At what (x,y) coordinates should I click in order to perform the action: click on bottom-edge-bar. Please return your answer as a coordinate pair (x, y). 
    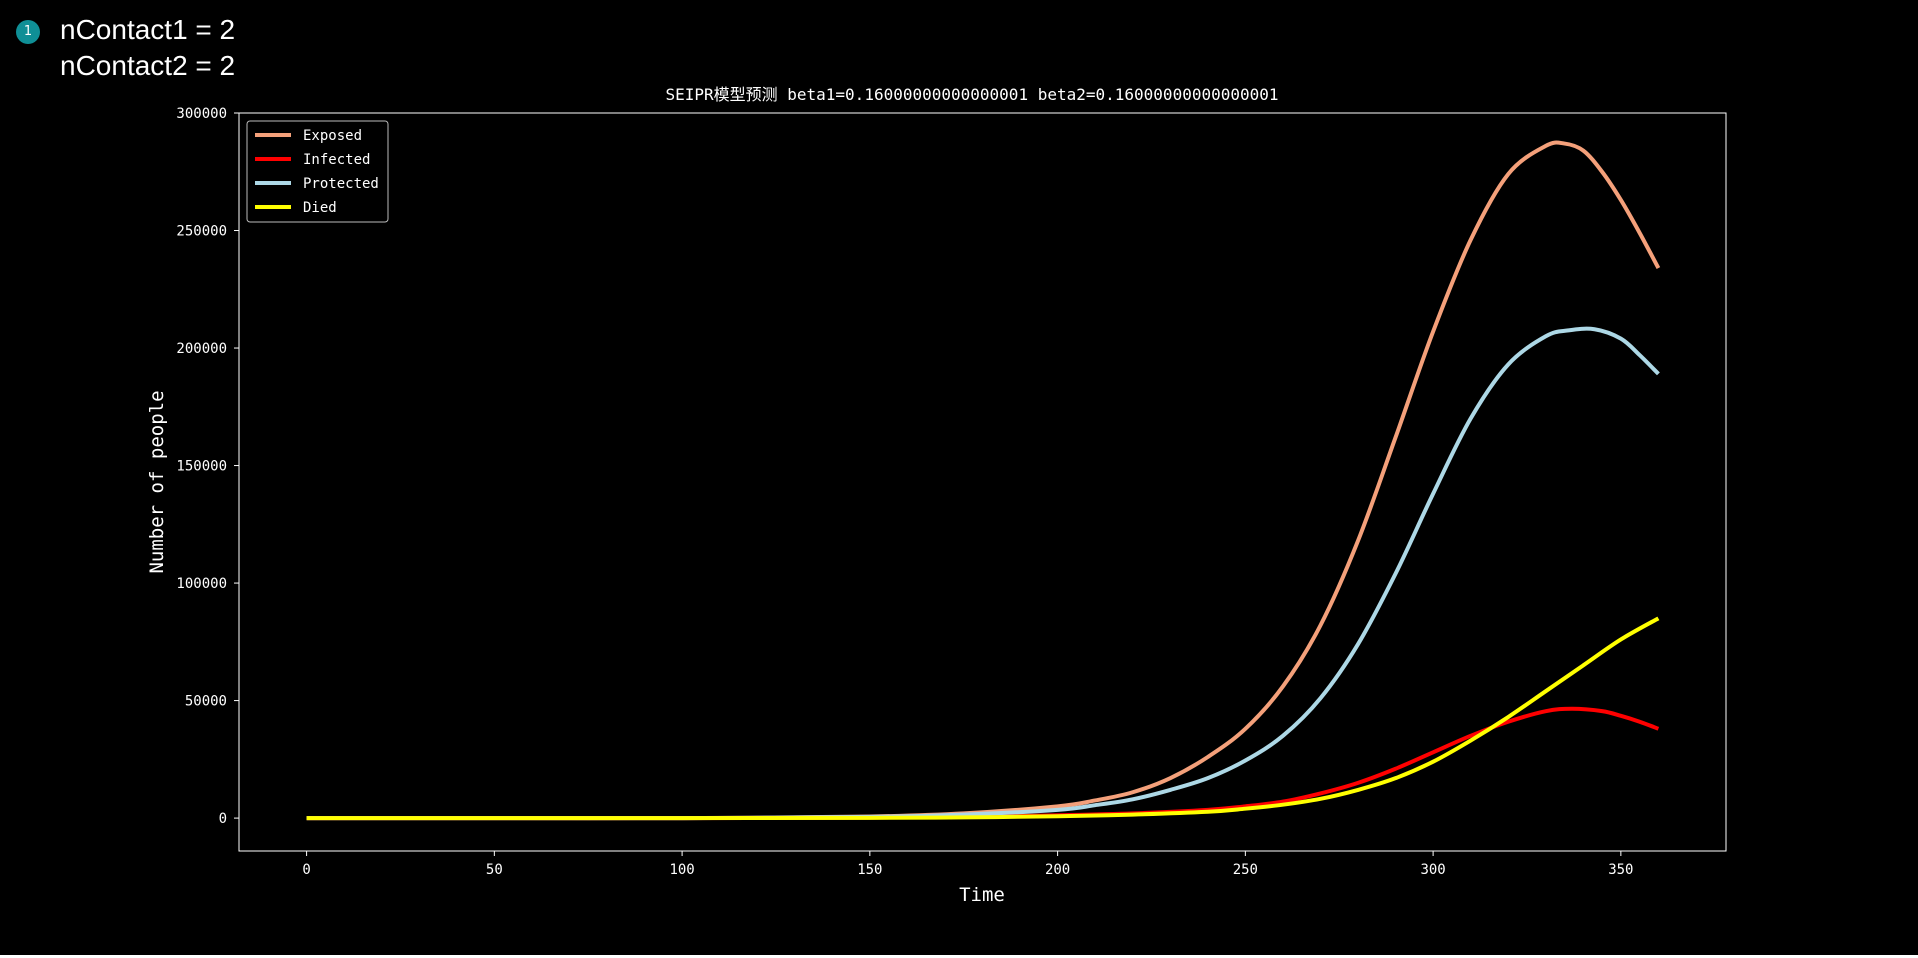
    Looking at the image, I should click on (959, 956).